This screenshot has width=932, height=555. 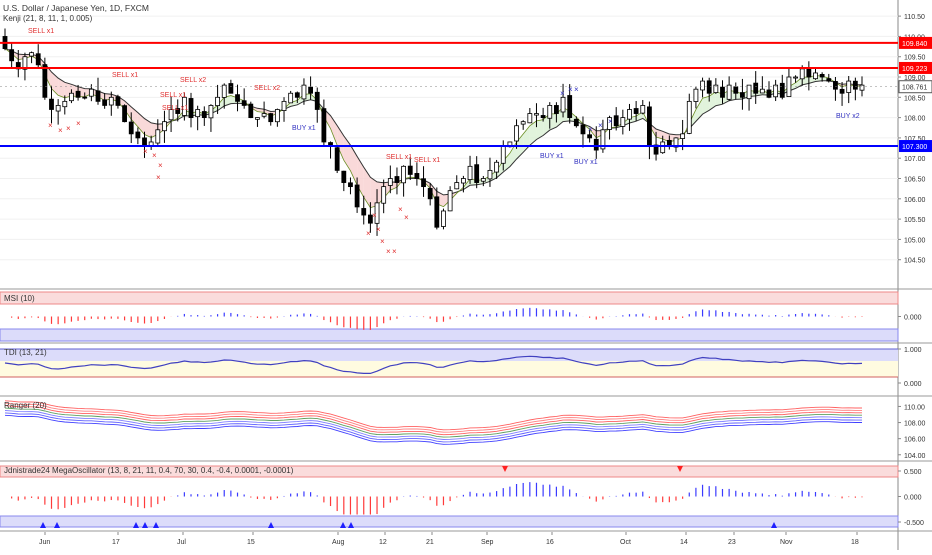 What do you see at coordinates (44, 542) in the screenshot?
I see `time-tick-label: Jun` at bounding box center [44, 542].